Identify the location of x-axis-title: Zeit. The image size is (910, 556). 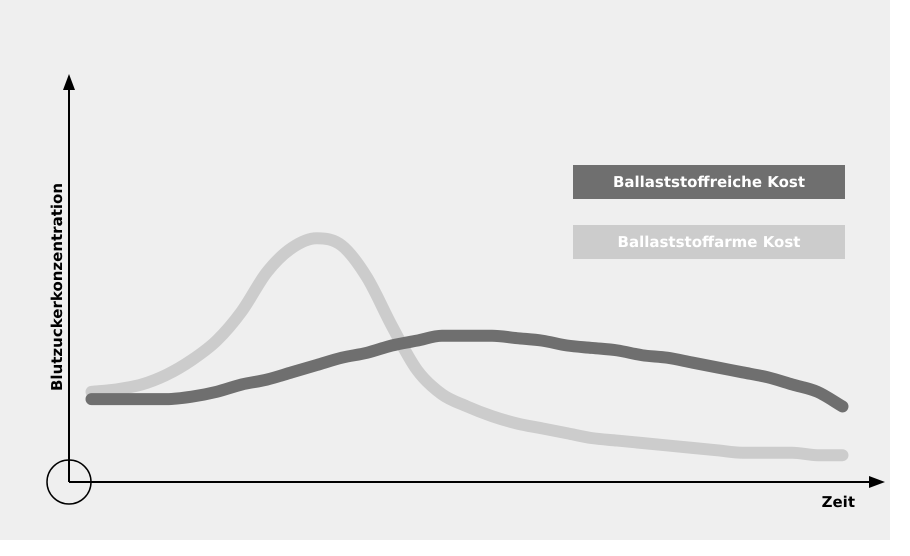
(838, 501).